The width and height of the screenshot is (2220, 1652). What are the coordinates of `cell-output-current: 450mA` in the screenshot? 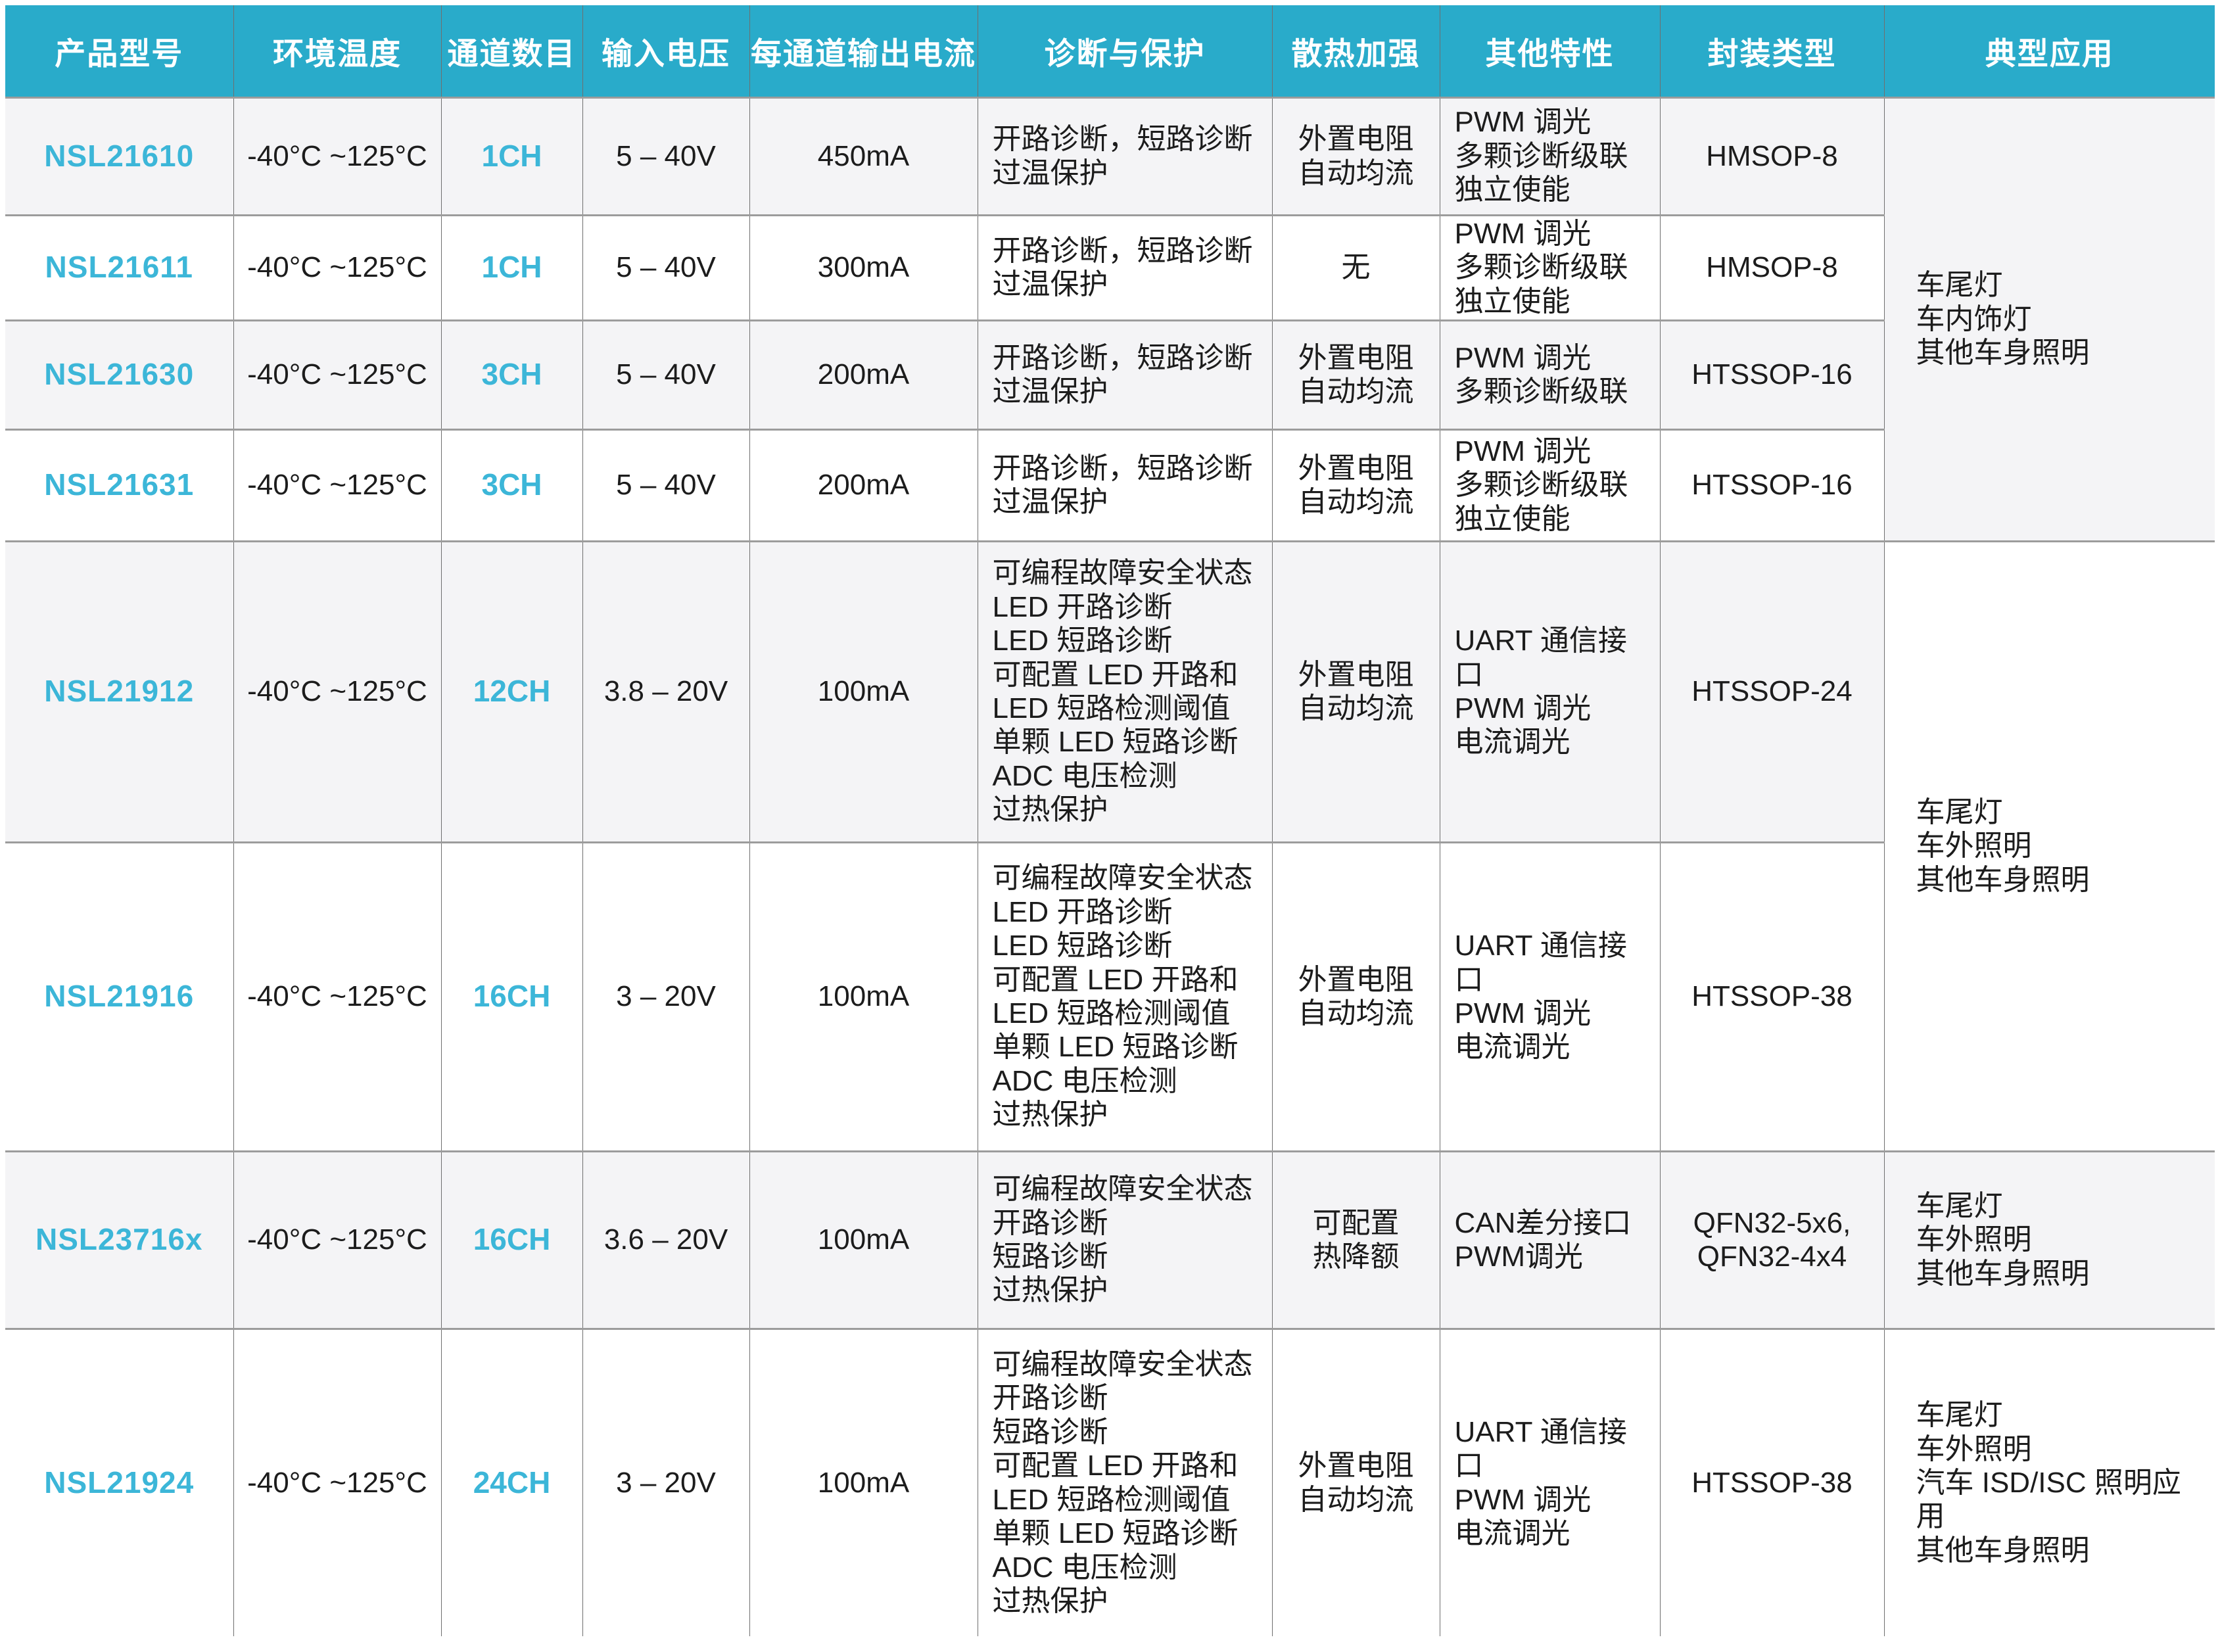 It's located at (864, 156).